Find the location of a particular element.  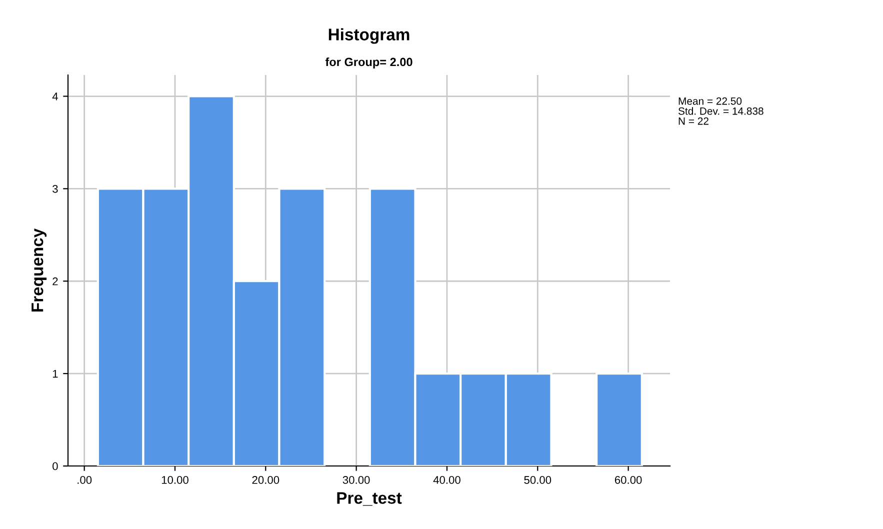

x-tick-label: .00 is located at coordinates (85, 480).